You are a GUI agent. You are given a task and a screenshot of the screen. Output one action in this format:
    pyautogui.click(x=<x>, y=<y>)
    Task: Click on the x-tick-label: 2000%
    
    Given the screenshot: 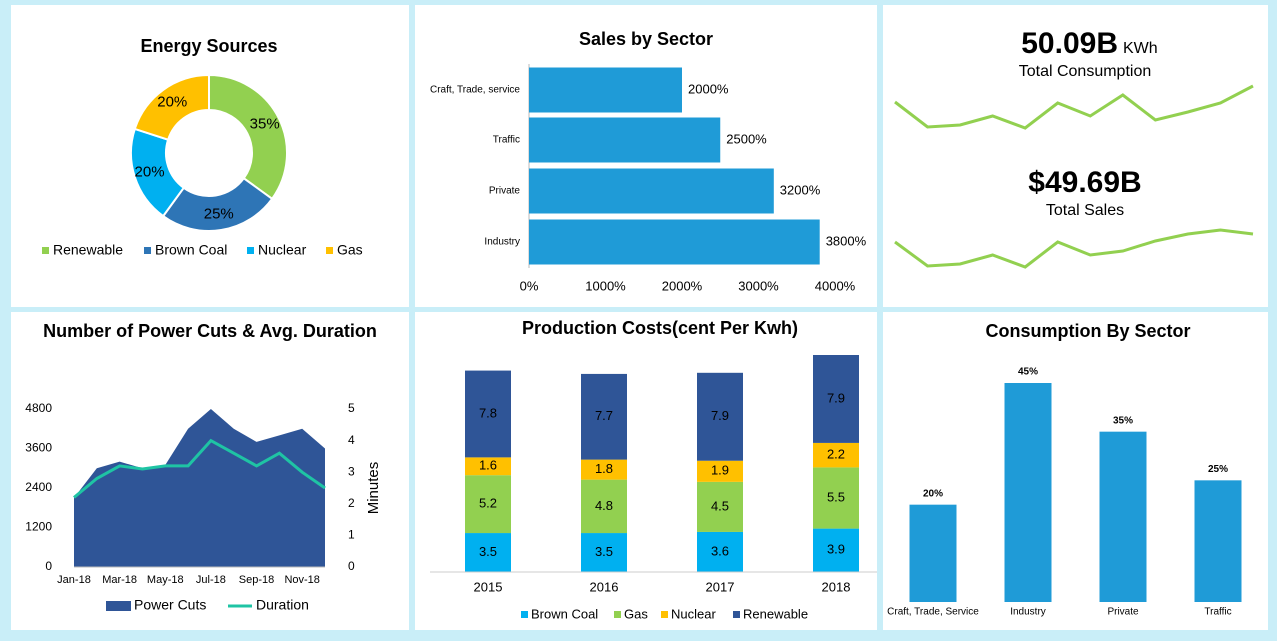 What is the action you would take?
    pyautogui.click(x=682, y=285)
    